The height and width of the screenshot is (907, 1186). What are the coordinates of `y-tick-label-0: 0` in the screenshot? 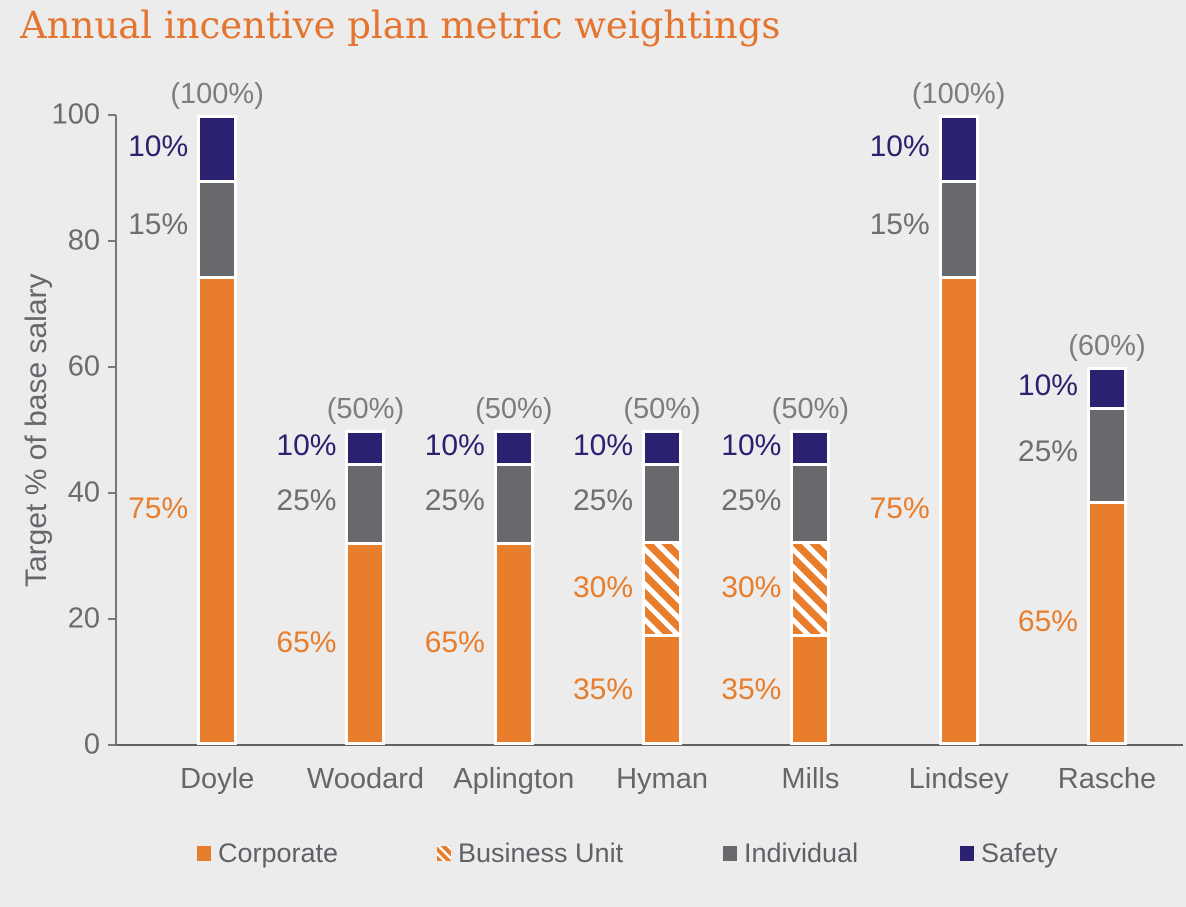 It's located at (91, 744).